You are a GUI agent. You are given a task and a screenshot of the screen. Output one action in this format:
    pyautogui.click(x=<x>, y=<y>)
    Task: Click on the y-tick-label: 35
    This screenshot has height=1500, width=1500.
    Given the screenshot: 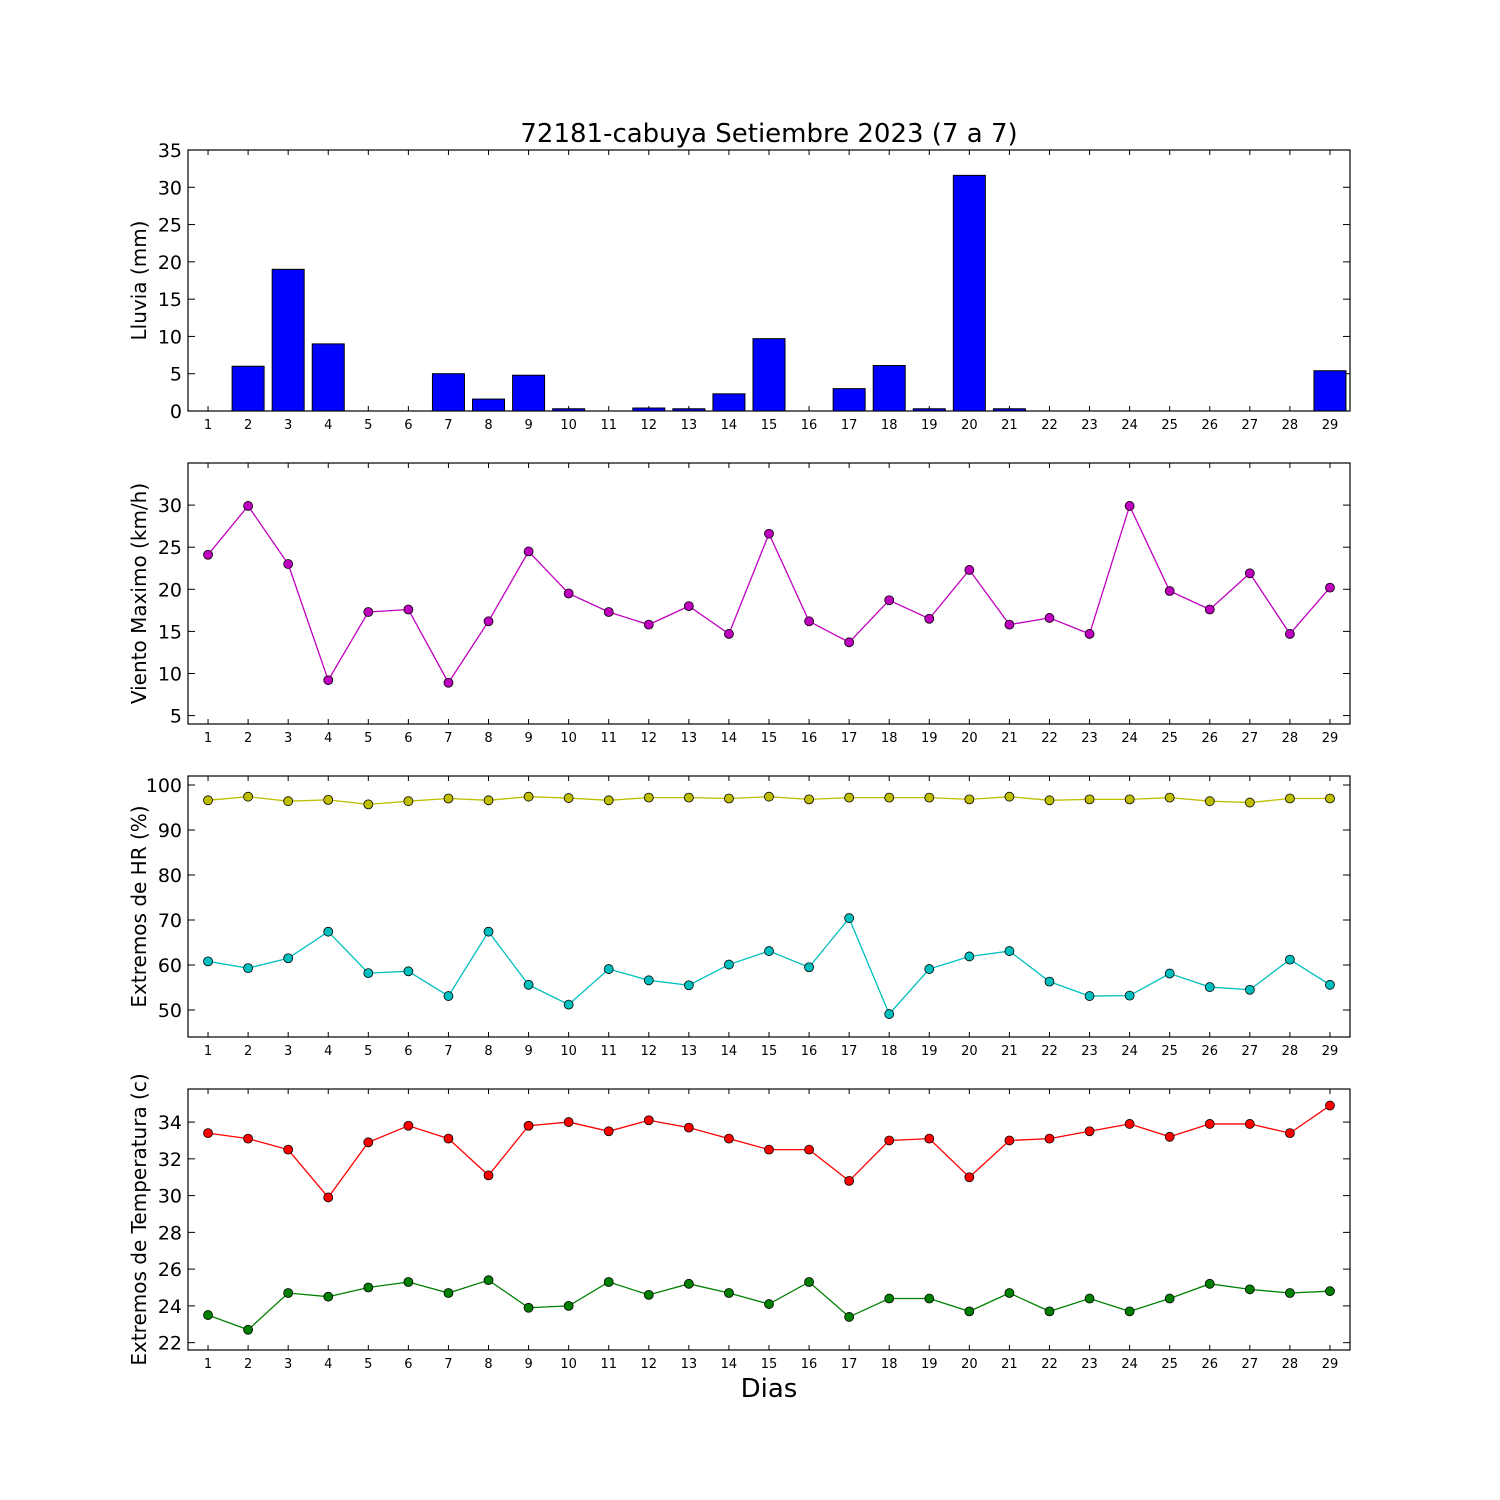 What is the action you would take?
    pyautogui.click(x=170, y=151)
    